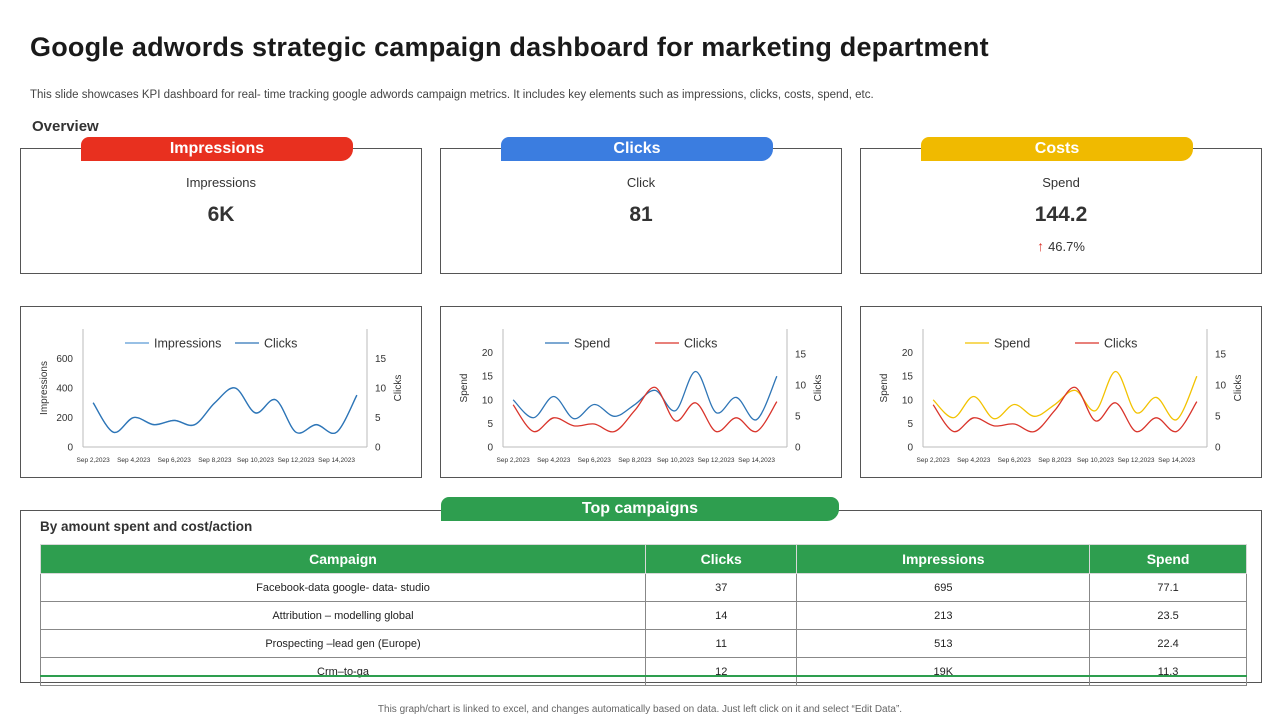 This screenshot has width=1280, height=720. What do you see at coordinates (343, 587) in the screenshot?
I see `table-cell: Facebook-data google- data- studio` at bounding box center [343, 587].